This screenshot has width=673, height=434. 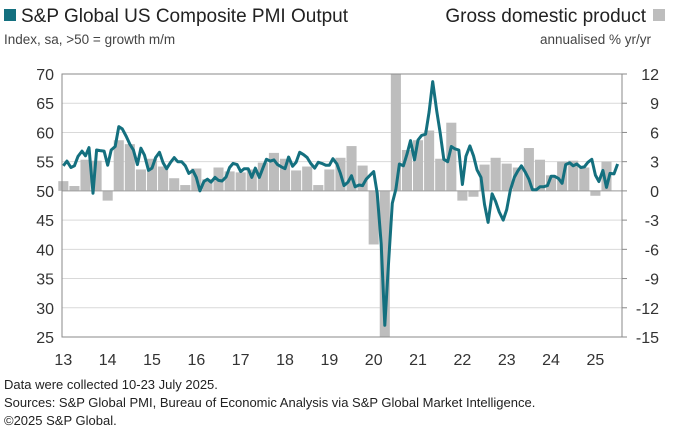 What do you see at coordinates (10, 15) in the screenshot?
I see `pmi-legend-swatch` at bounding box center [10, 15].